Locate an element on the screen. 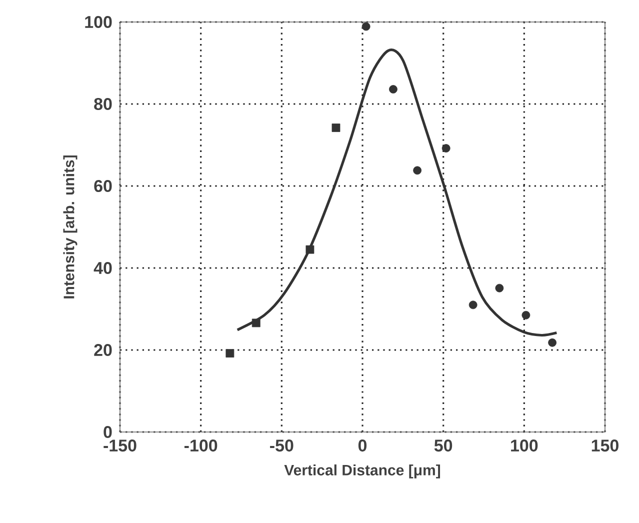 Image resolution: width=639 pixels, height=523 pixels. x-tick-label: -100 is located at coordinates (201, 446).